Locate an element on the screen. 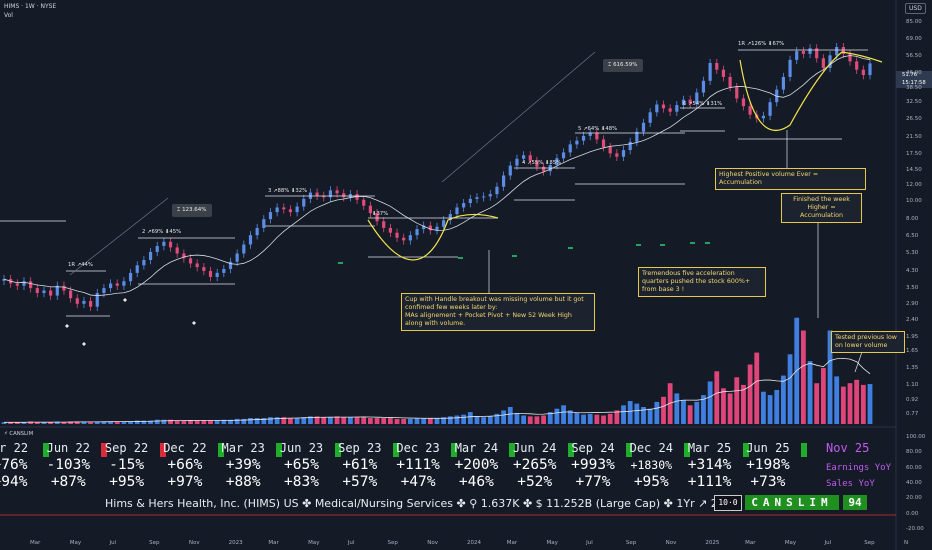 Image resolution: width=932 pixels, height=550 pixels. time-tick-label: May is located at coordinates (314, 543).